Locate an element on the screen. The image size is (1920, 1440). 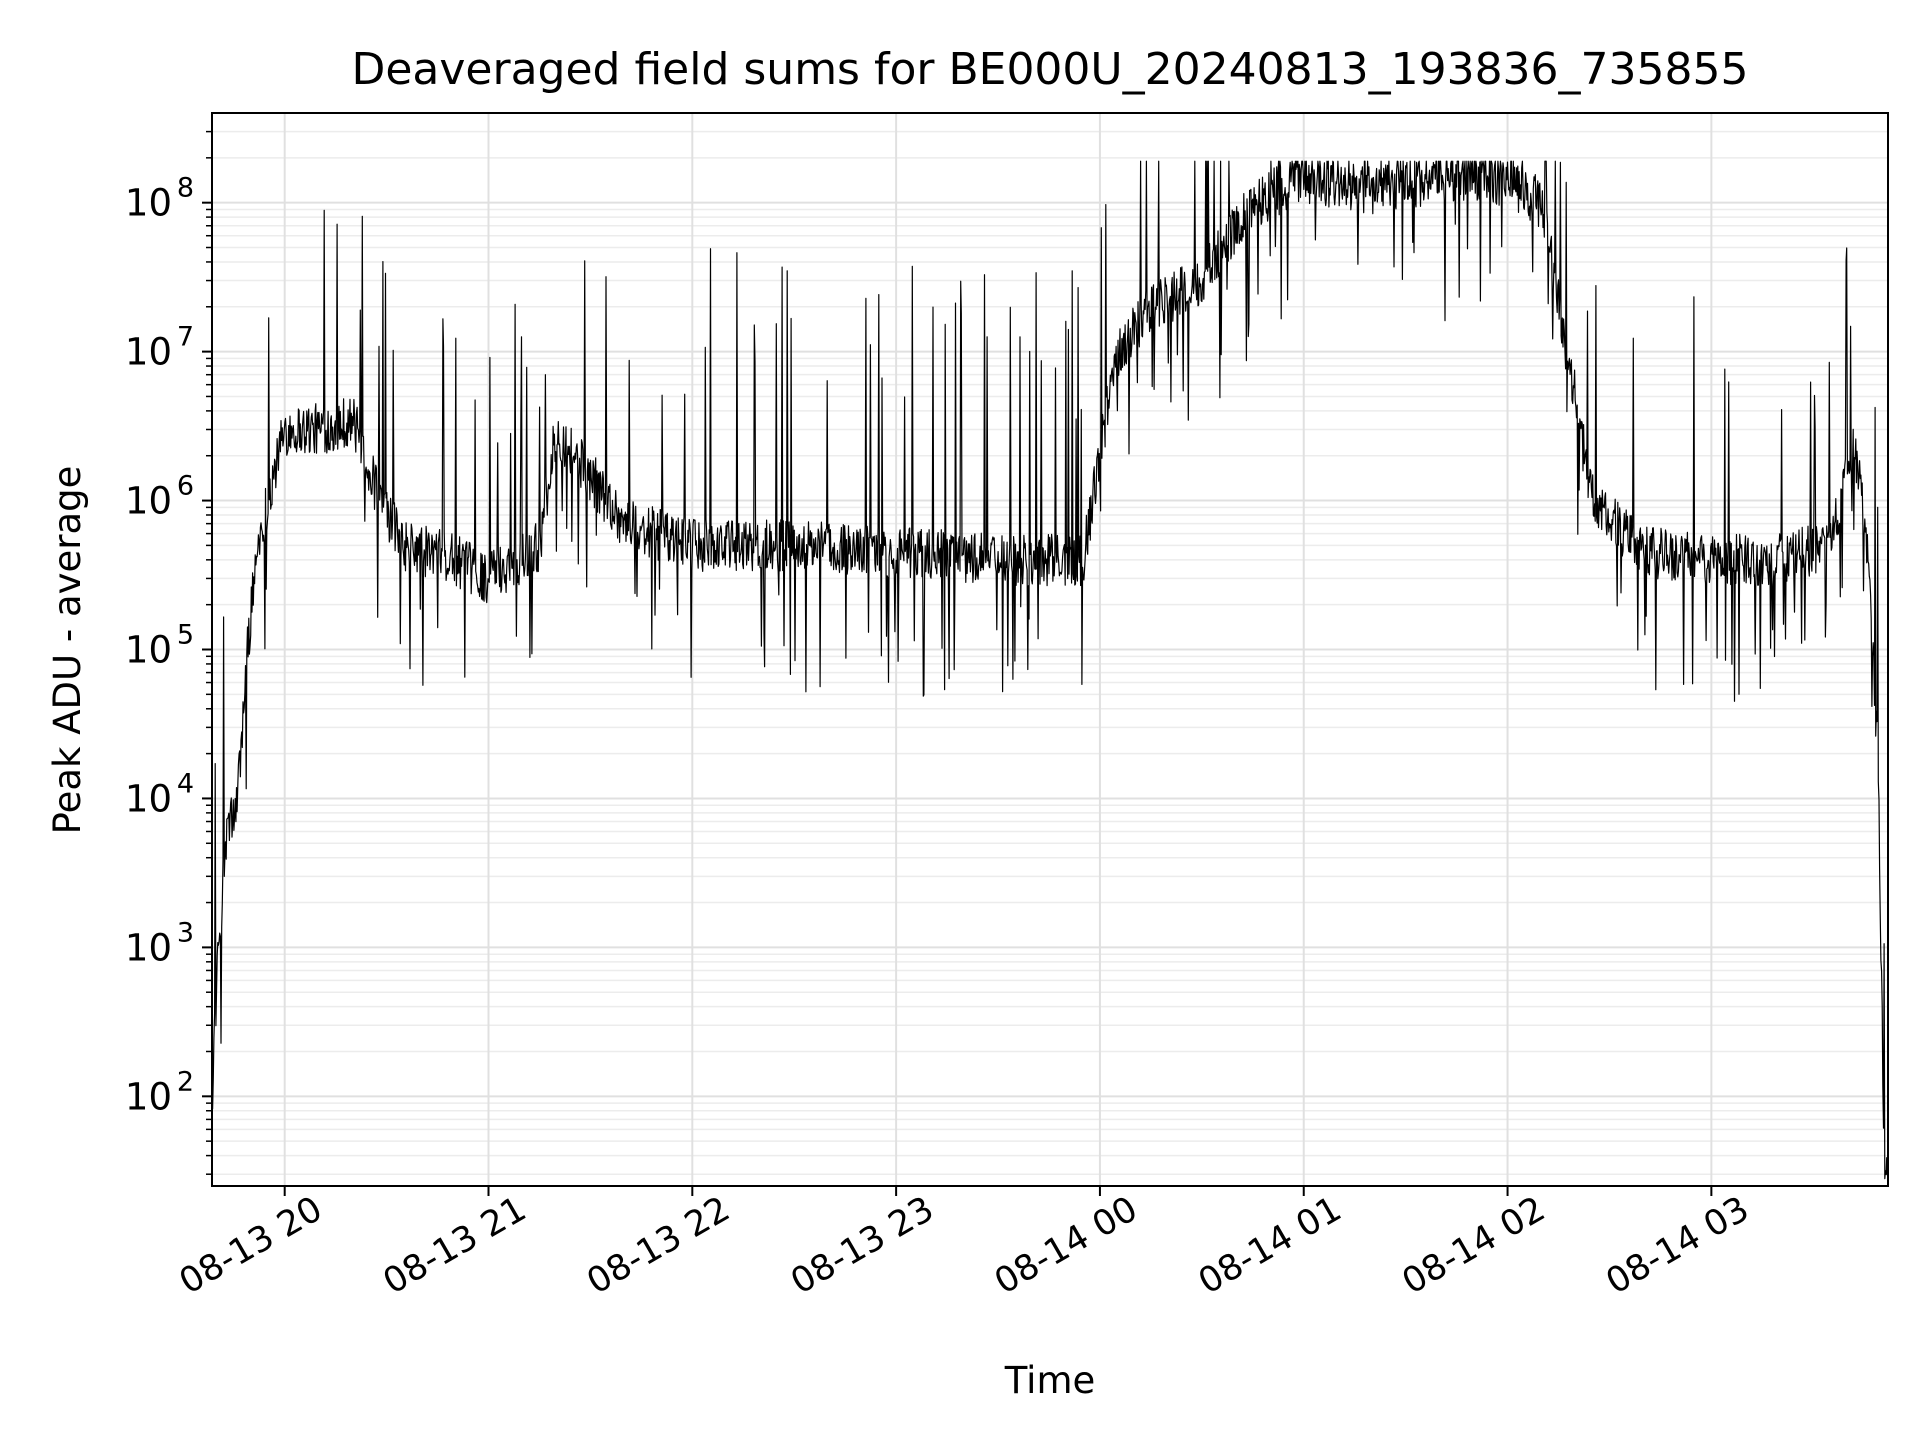
x-axis-label: Time is located at coordinates (1050, 1380).